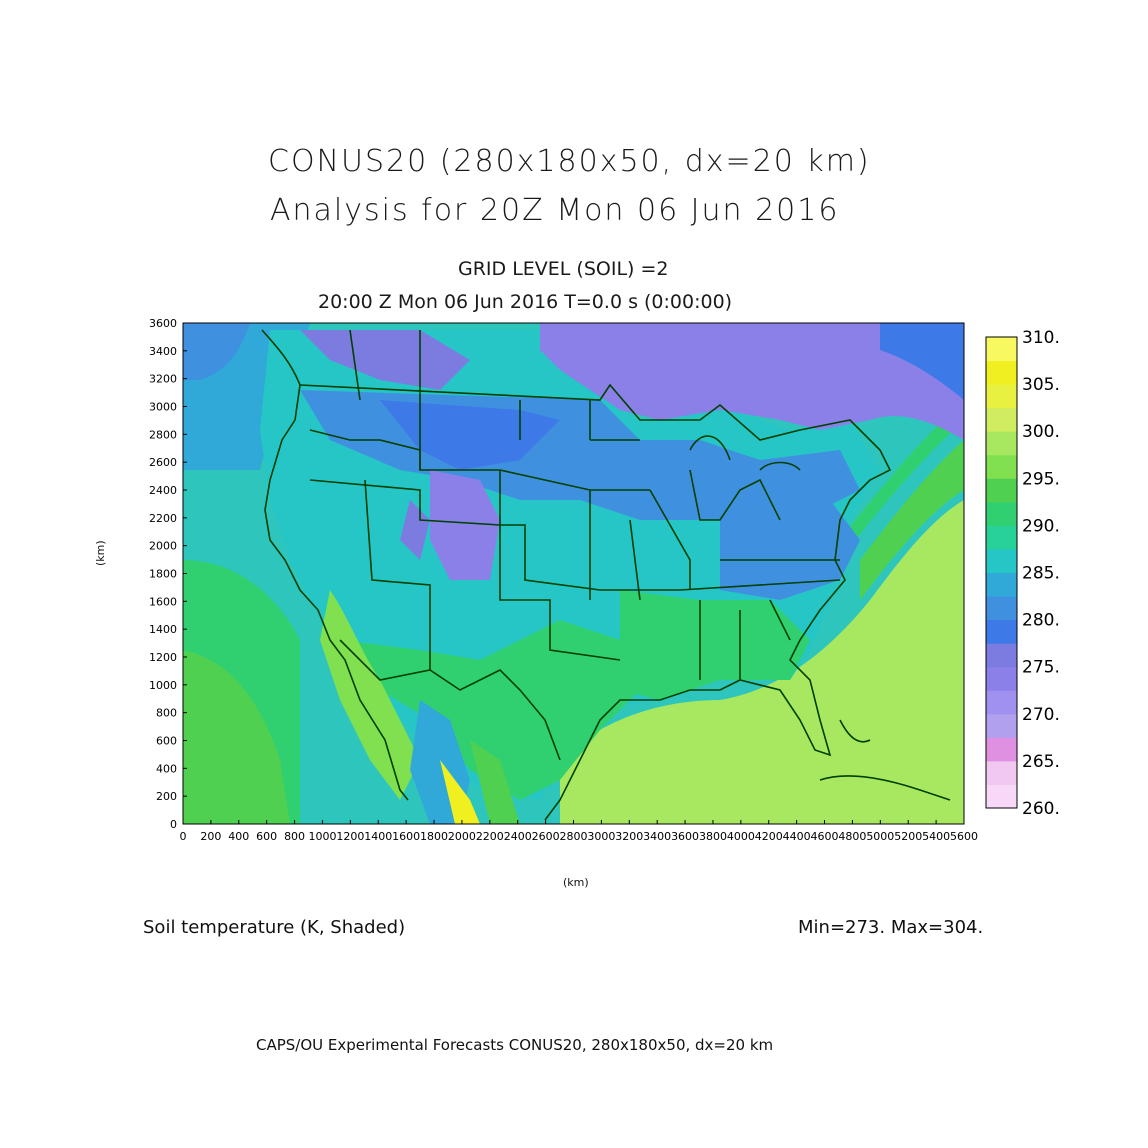 The image size is (1148, 1148). What do you see at coordinates (629, 836) in the screenshot?
I see `x-tick-label: 3200` at bounding box center [629, 836].